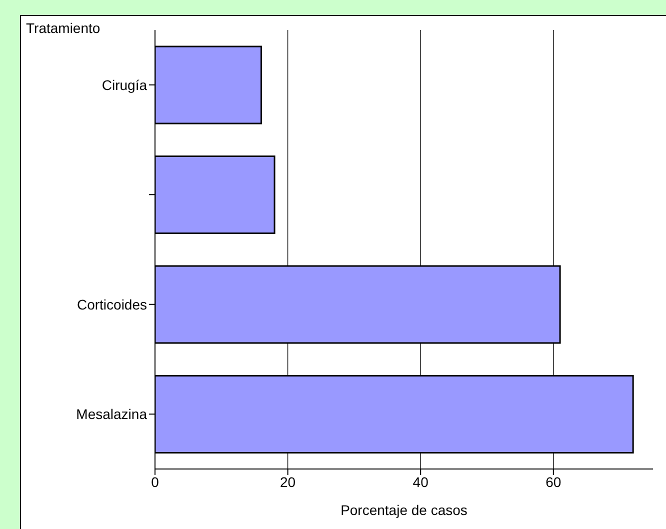 Image resolution: width=666 pixels, height=529 pixels. I want to click on y-tick-label: Mesalazina, so click(112, 414).